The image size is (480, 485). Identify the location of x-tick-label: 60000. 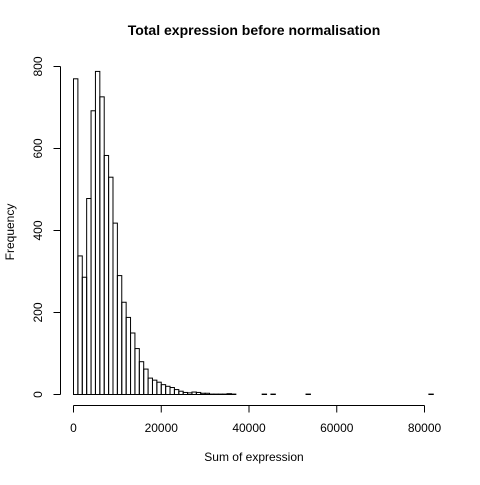
(337, 428).